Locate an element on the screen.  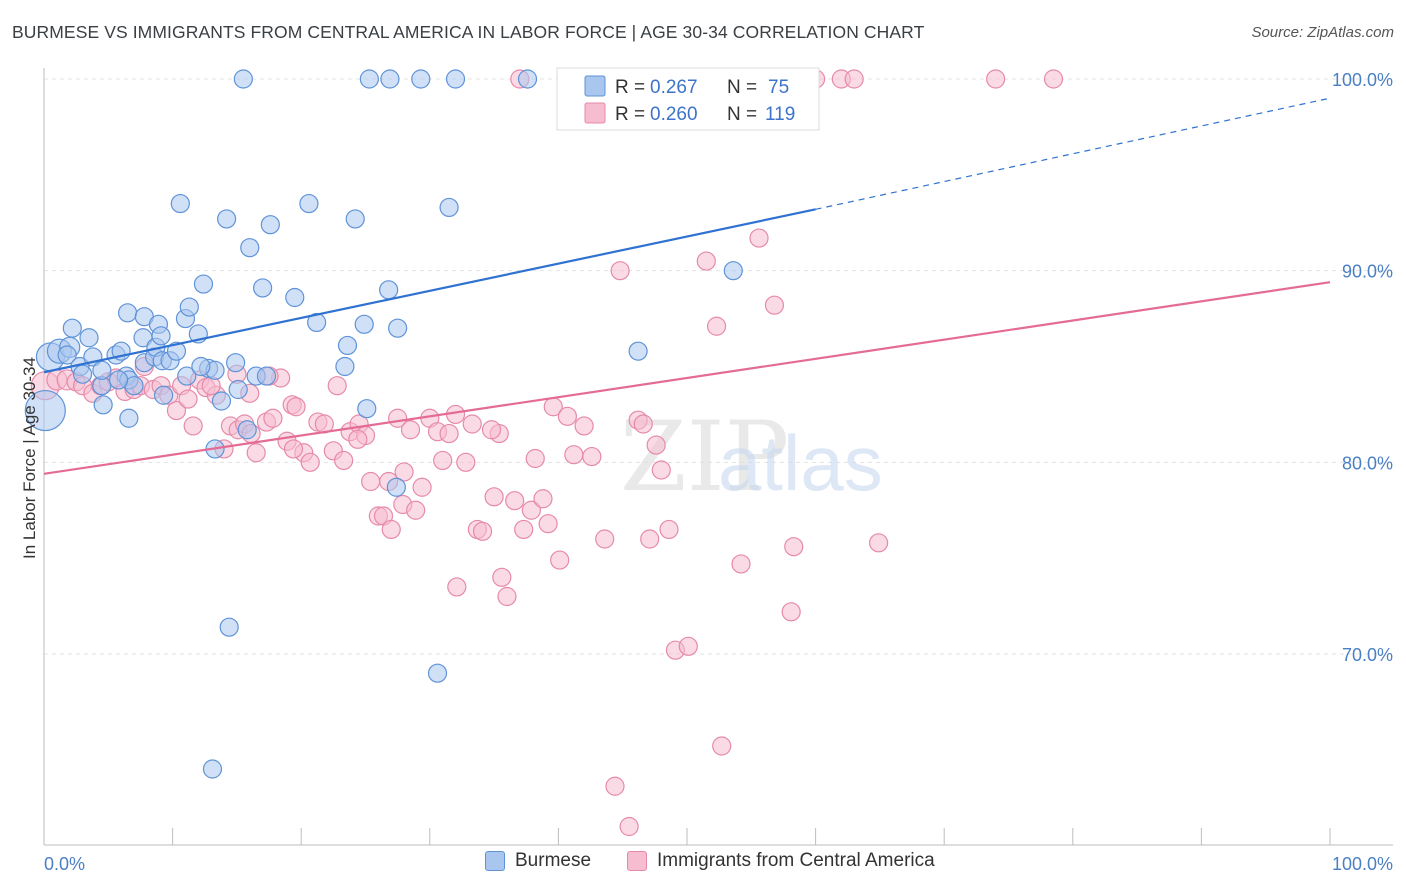
legend-r-value-burmese: 0.267 is located at coordinates (674, 87).